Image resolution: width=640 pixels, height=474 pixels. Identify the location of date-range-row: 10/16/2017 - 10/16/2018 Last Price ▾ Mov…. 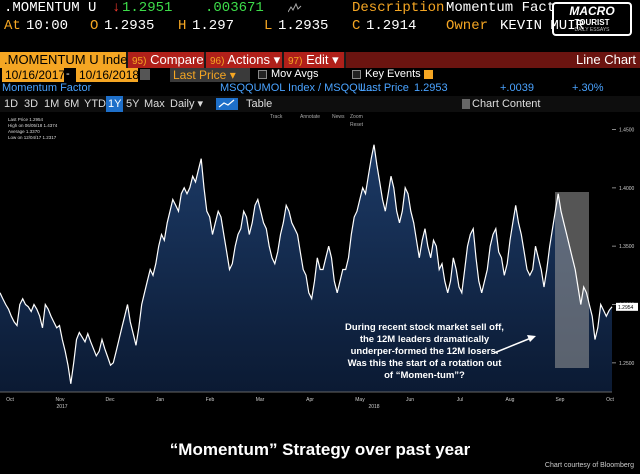
(320, 75).